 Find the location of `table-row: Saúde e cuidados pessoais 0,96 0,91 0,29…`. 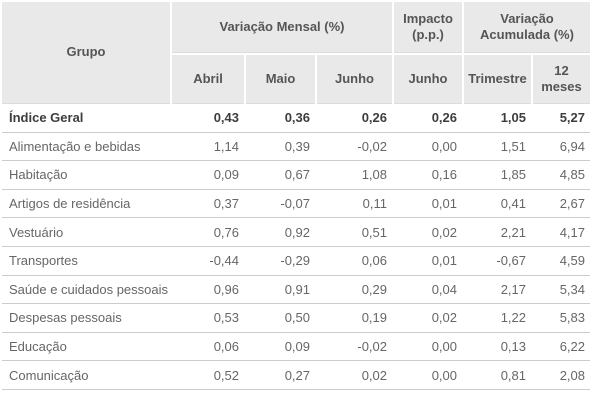

table-row: Saúde e cuidados pessoais 0,96 0,91 0,29… is located at coordinates (296, 290).